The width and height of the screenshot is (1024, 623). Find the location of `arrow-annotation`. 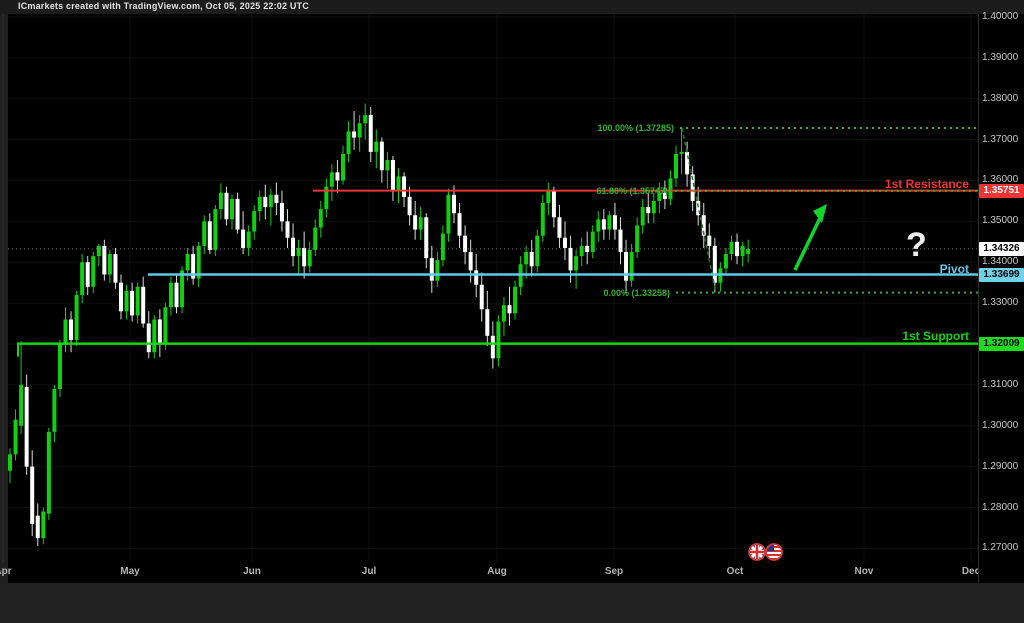

arrow-annotation is located at coordinates (808, 242).